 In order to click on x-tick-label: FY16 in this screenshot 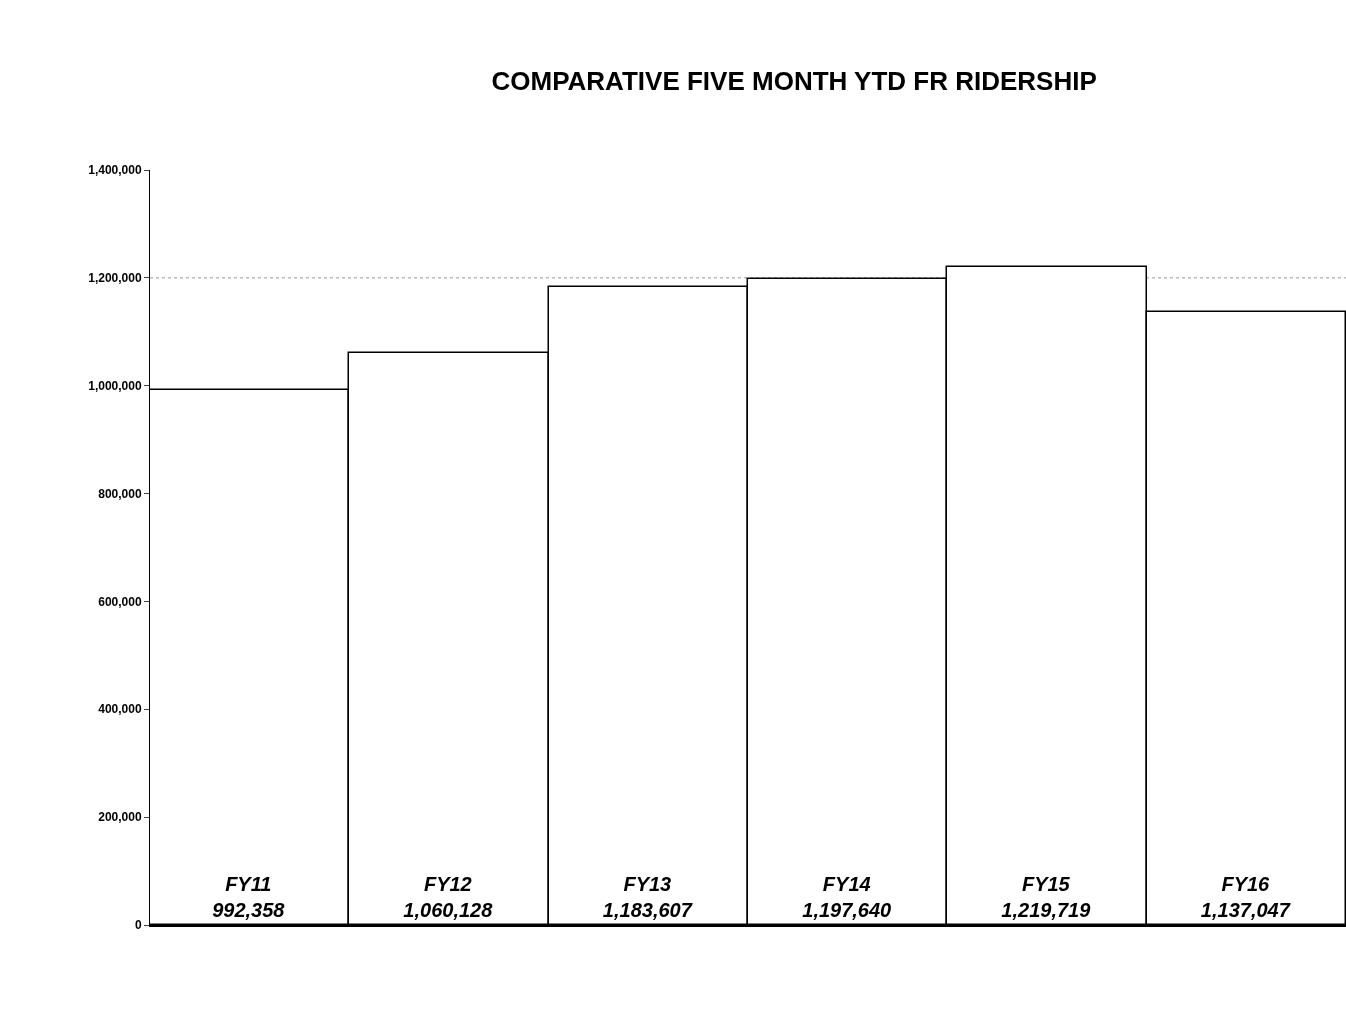, I will do `click(1246, 884)`.